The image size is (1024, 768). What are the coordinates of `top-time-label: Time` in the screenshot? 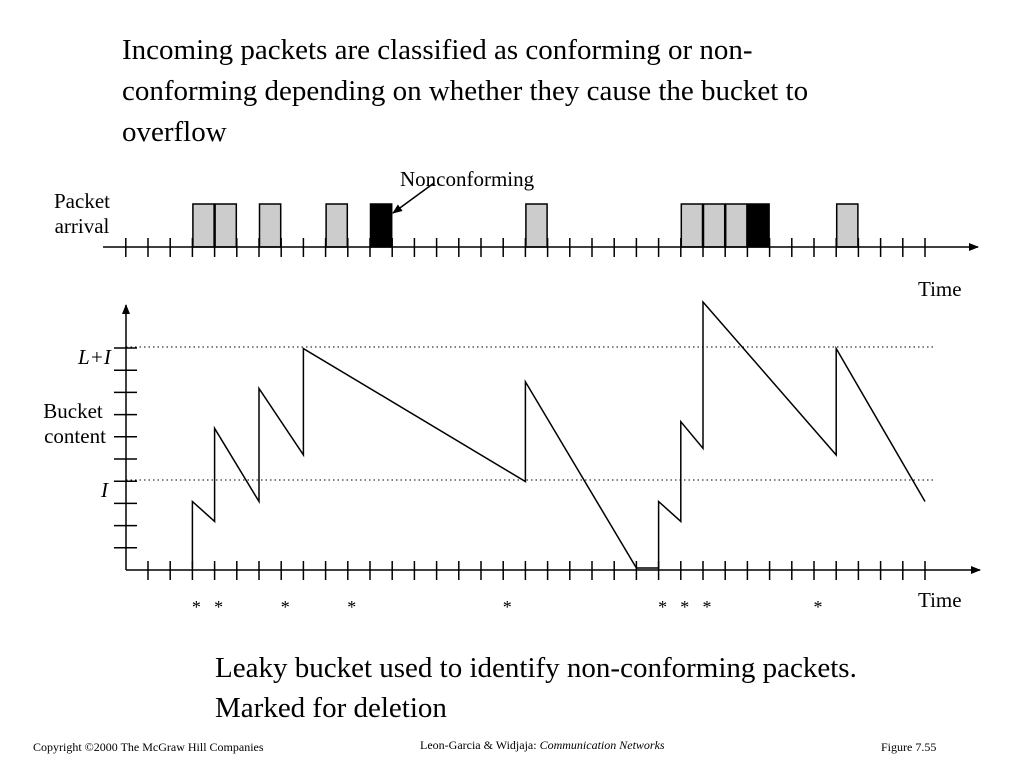 It's located at (940, 289).